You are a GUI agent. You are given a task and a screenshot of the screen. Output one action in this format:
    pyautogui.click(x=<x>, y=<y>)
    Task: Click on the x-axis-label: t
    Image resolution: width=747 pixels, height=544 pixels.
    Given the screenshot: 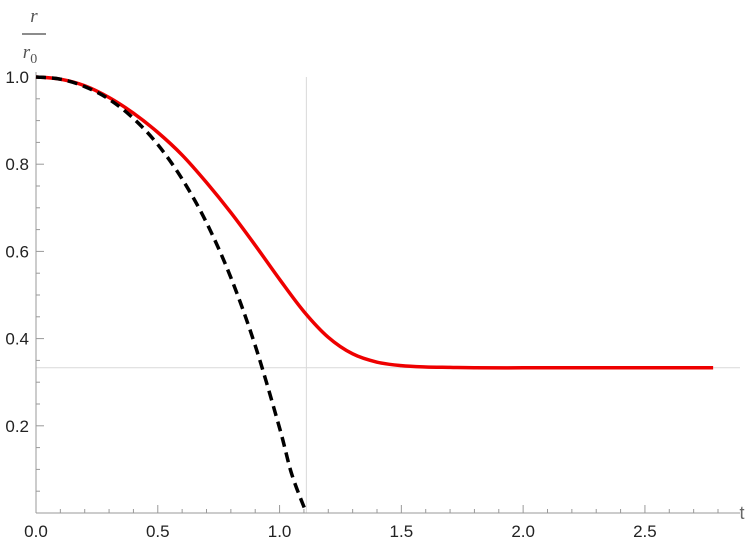 What is the action you would take?
    pyautogui.click(x=741, y=513)
    